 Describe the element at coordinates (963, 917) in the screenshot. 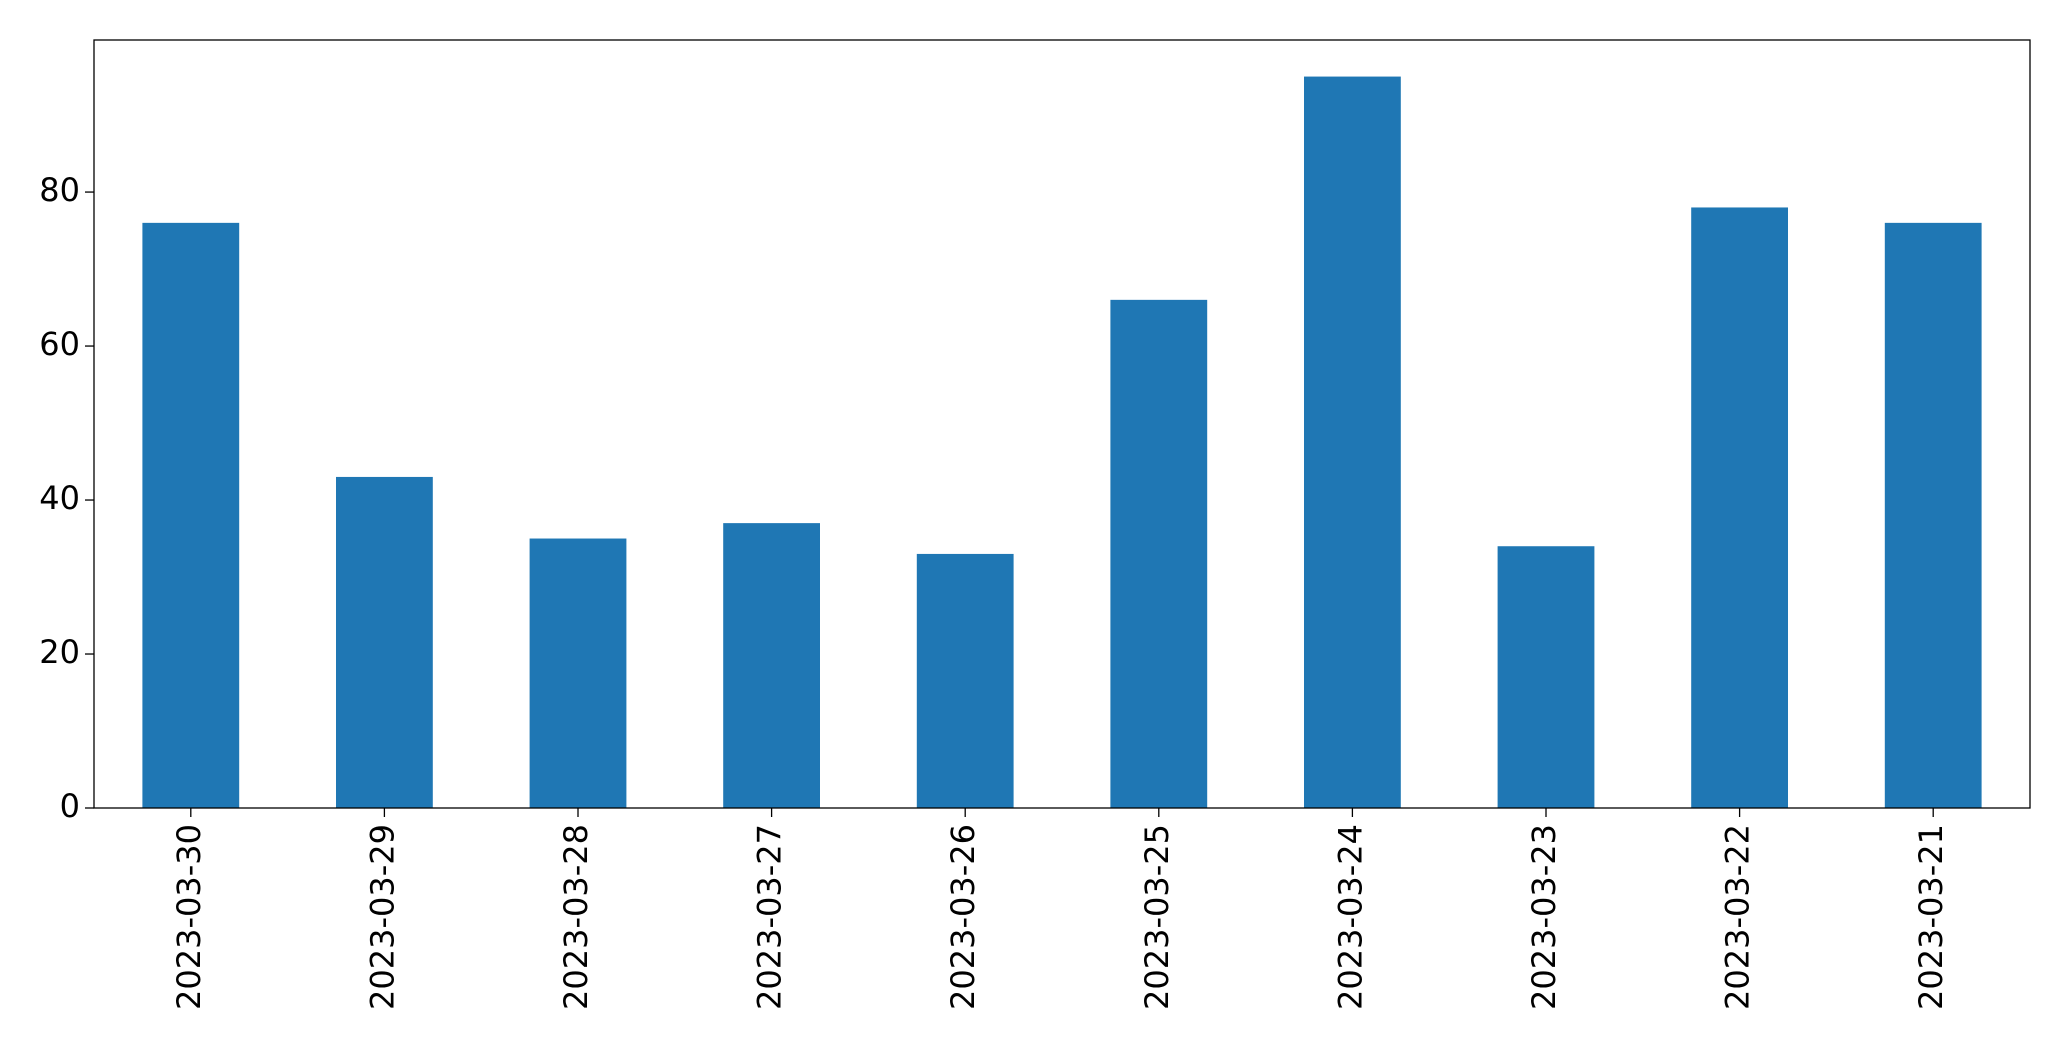

I see `x-tick-label: 2023-03-26` at that location.